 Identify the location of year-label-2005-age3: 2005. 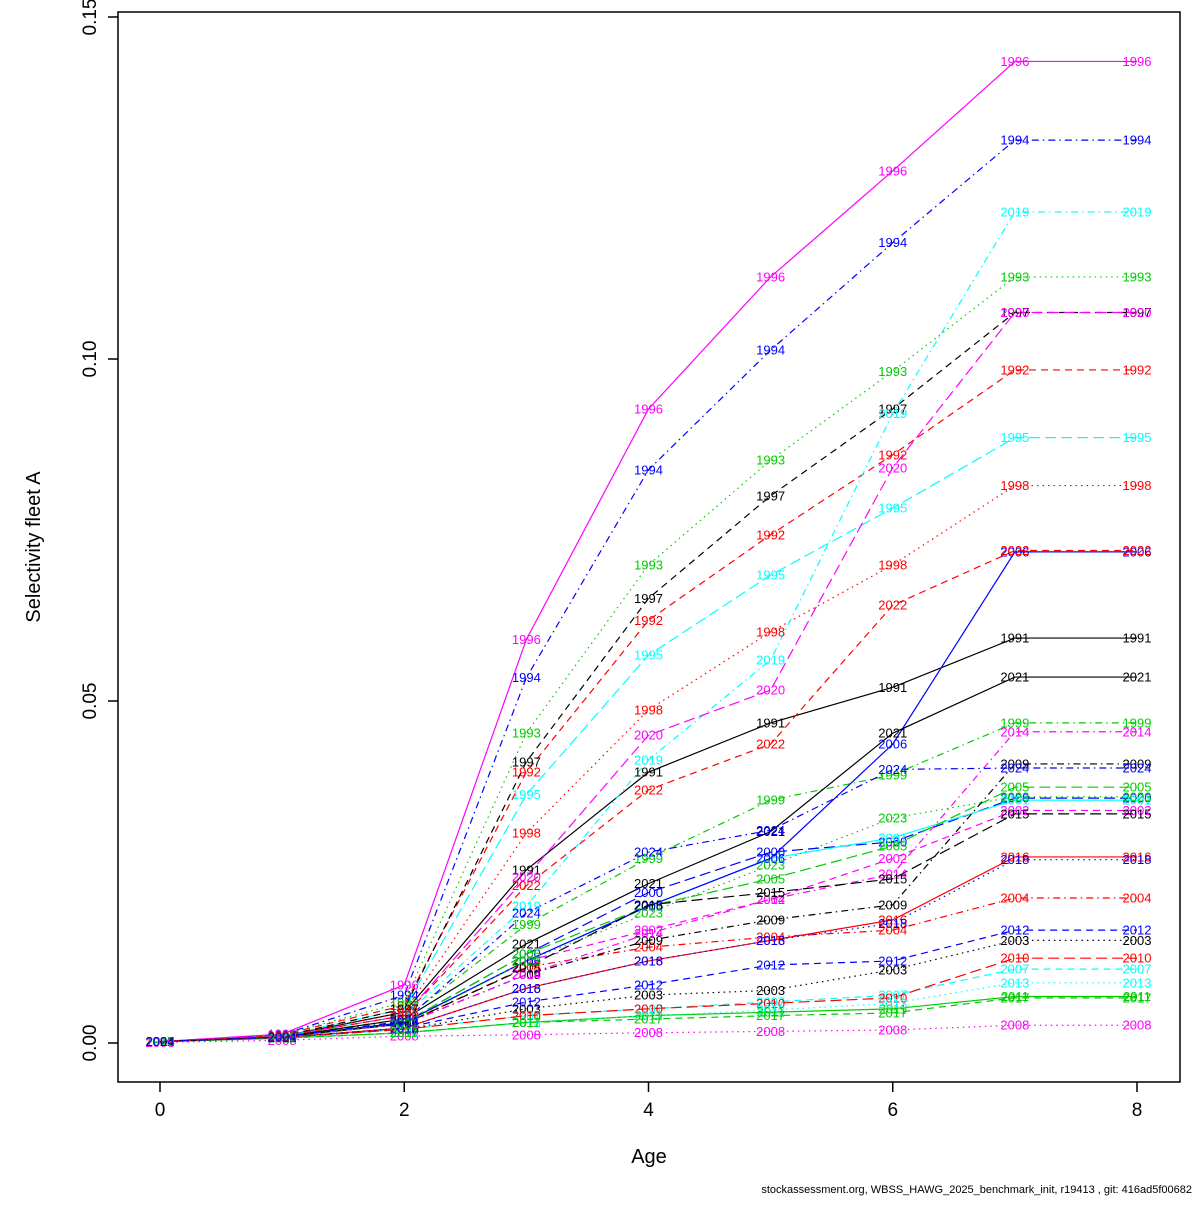
(526, 954).